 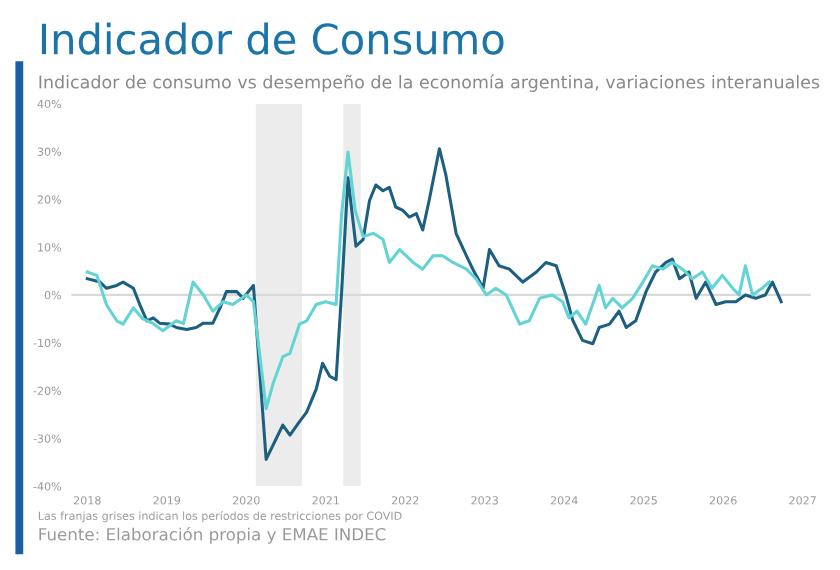 What do you see at coordinates (429, 83) in the screenshot?
I see `chart-subtitle: Indicador de consumo vs desempeño de la economía argentina, variaciones interanuales` at bounding box center [429, 83].